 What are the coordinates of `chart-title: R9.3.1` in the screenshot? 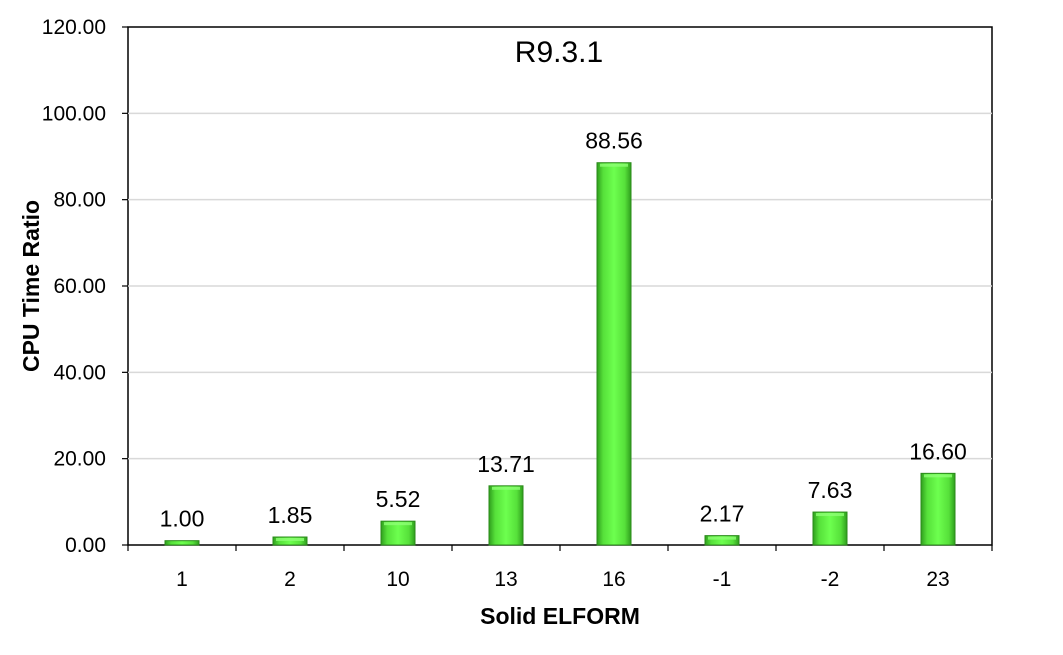 It's located at (559, 52).